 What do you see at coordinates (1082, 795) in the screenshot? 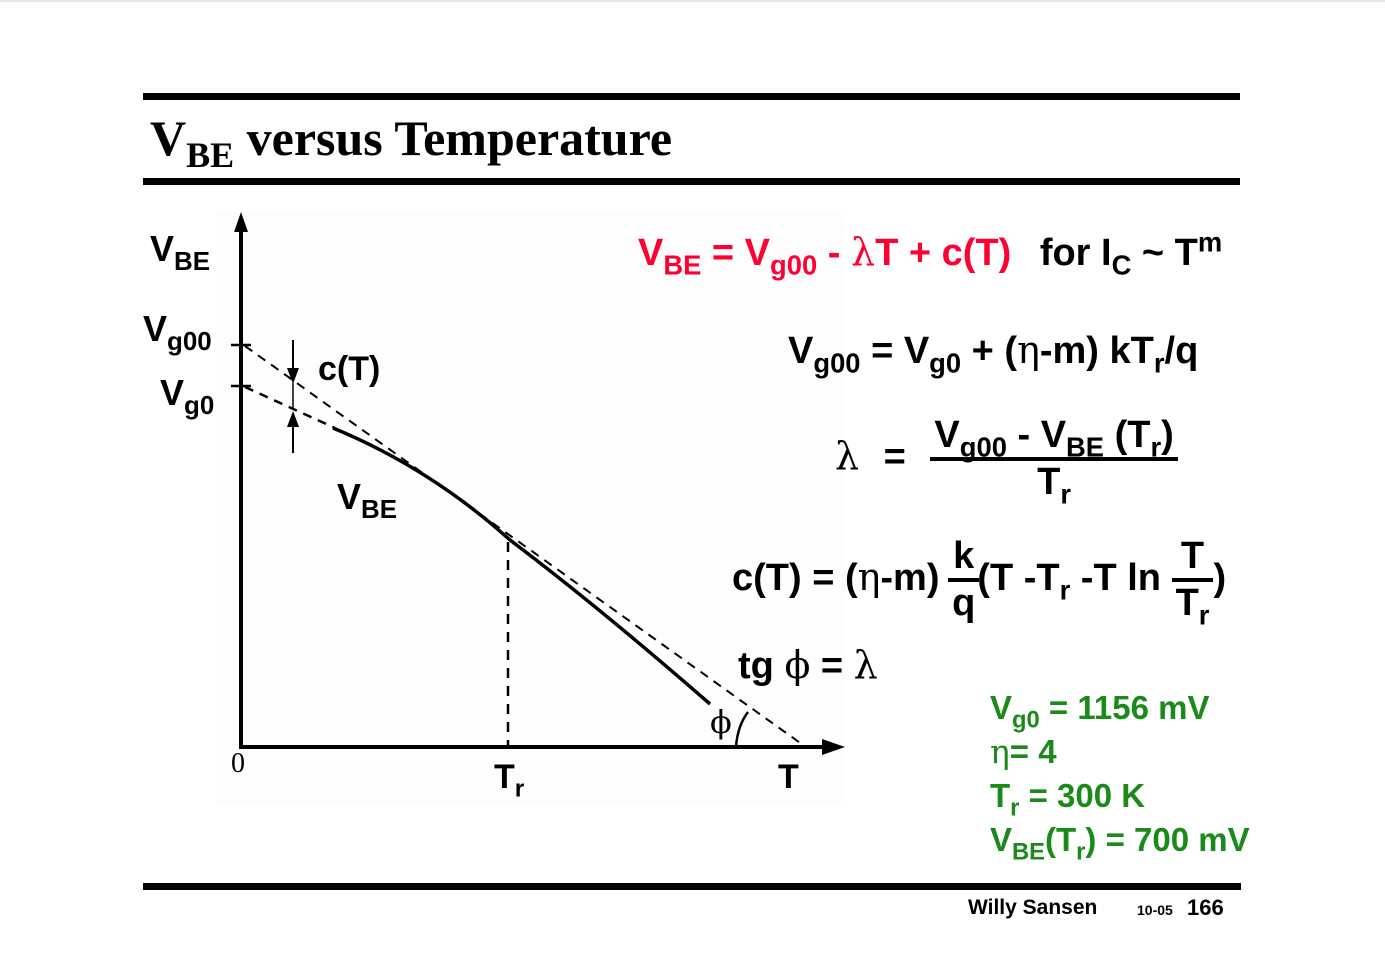
I see `param-tr-value: = 300 K` at bounding box center [1082, 795].